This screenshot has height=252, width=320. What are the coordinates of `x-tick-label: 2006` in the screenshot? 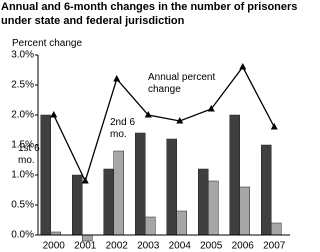 It's located at (243, 246).